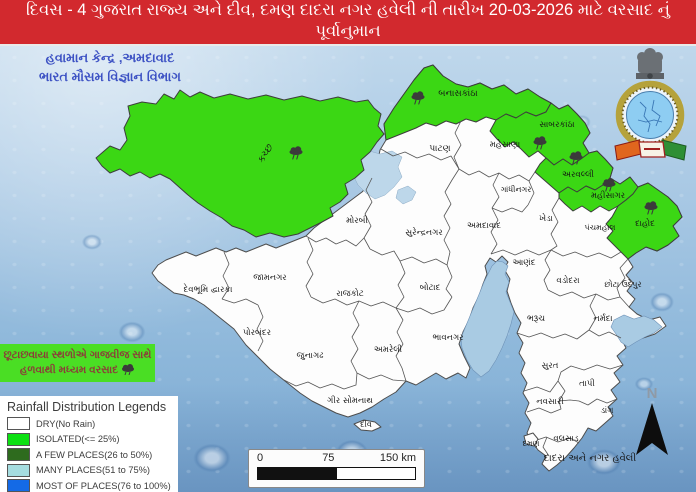  I want to click on banner-line2: પૂર્વાનુમાન, so click(348, 31).